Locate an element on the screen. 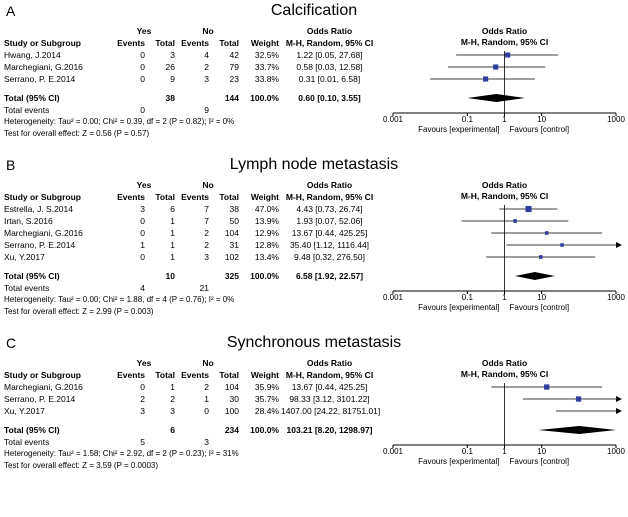 This screenshot has height=517, width=628. total-no-value: 79 is located at coordinates (234, 67).